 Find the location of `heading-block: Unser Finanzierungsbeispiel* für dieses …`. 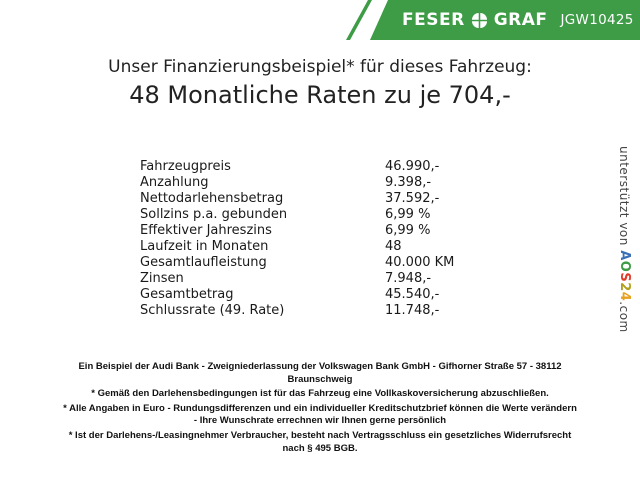

heading-block: Unser Finanzierungsbeispiel* für dieses … is located at coordinates (320, 83).